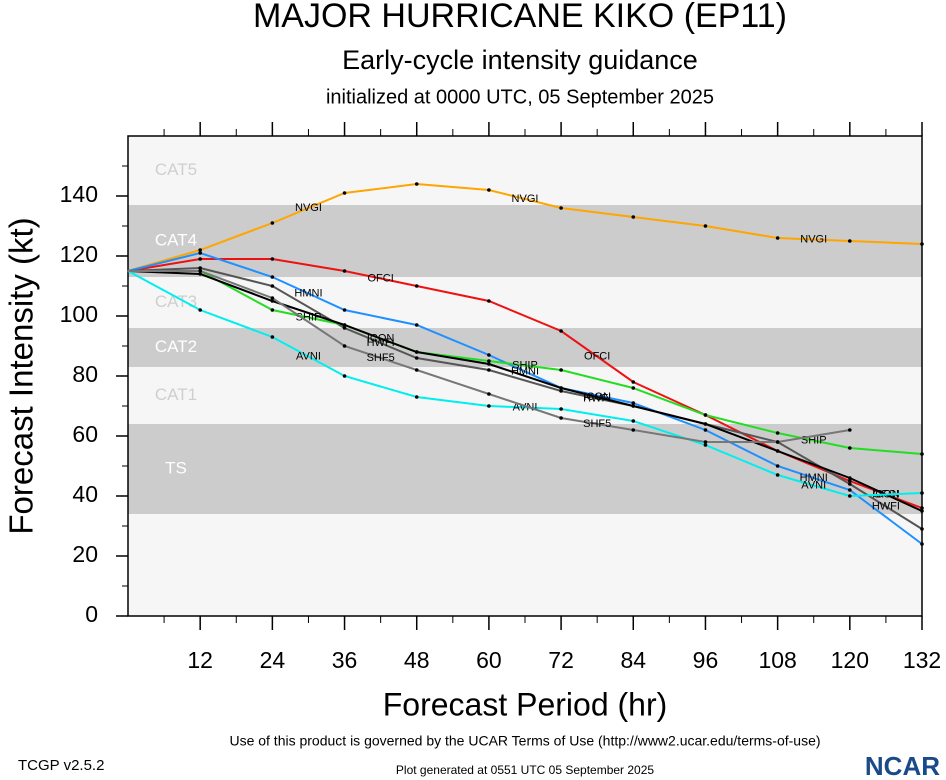 This screenshot has height=780, width=946. I want to click on forecast-line, so click(525, 227).